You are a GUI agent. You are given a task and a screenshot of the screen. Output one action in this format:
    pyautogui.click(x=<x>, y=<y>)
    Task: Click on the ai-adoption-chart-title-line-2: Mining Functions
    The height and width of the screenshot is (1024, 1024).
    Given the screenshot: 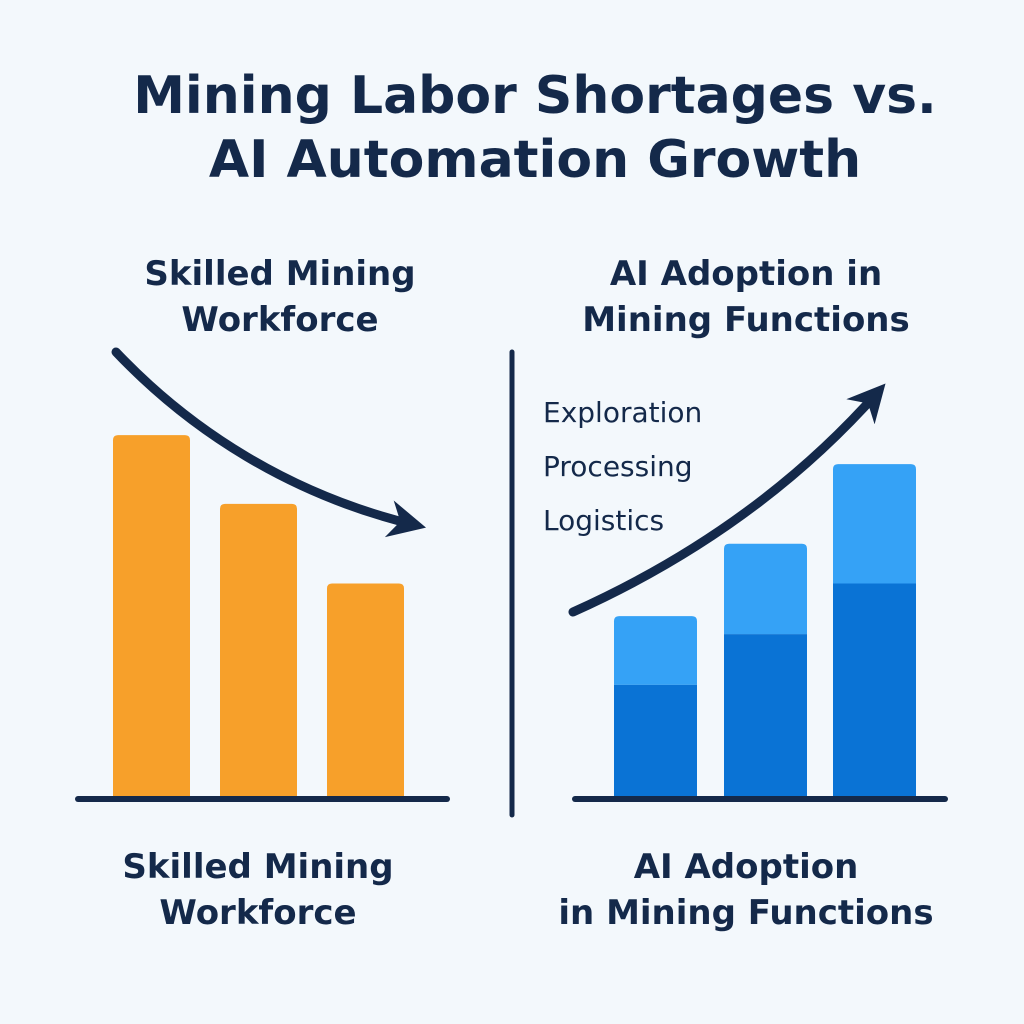 What is the action you would take?
    pyautogui.click(x=746, y=320)
    